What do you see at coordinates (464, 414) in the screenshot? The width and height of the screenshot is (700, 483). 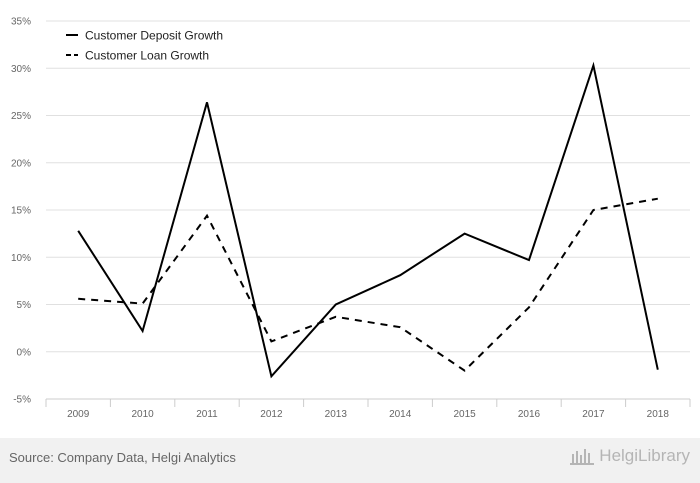 I see `x-tick-label: 2015` at bounding box center [464, 414].